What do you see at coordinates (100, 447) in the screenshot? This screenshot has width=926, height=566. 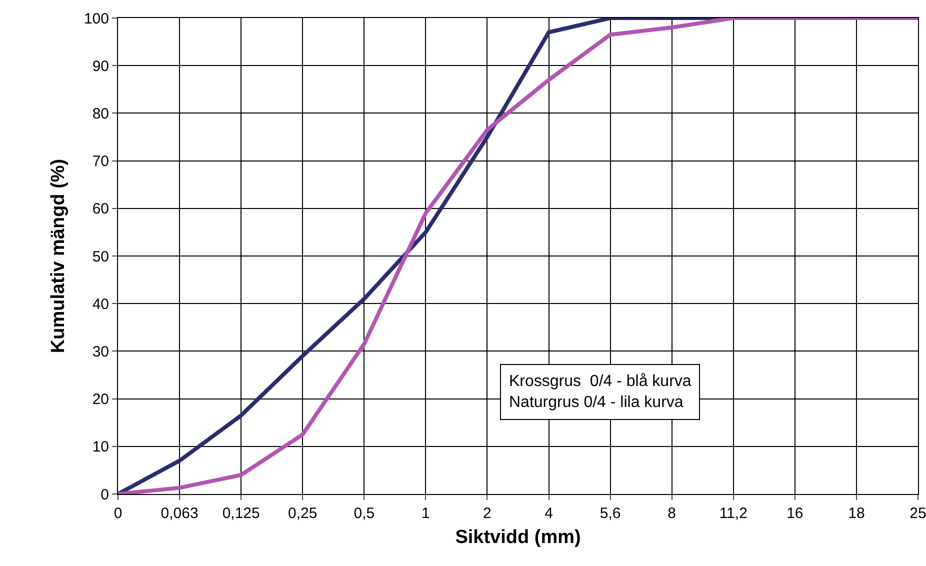 I see `y-tick-label: 10` at bounding box center [100, 447].